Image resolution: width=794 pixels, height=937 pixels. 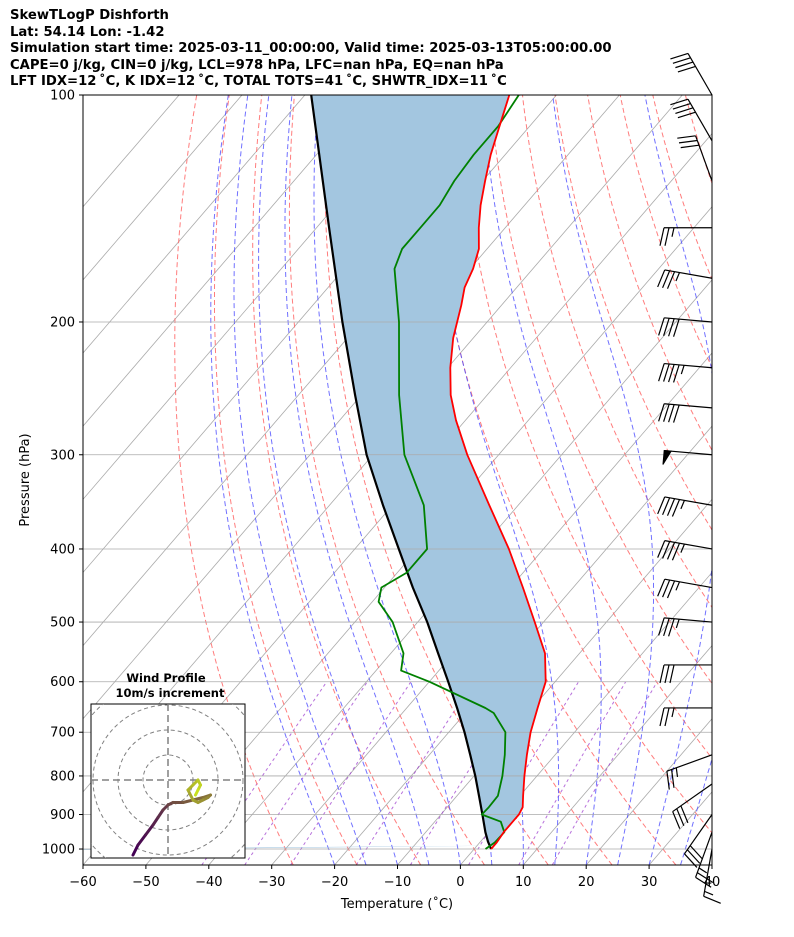 What do you see at coordinates (396, 904) in the screenshot?
I see `x-axis-label: Temperature (˚C)` at bounding box center [396, 904].